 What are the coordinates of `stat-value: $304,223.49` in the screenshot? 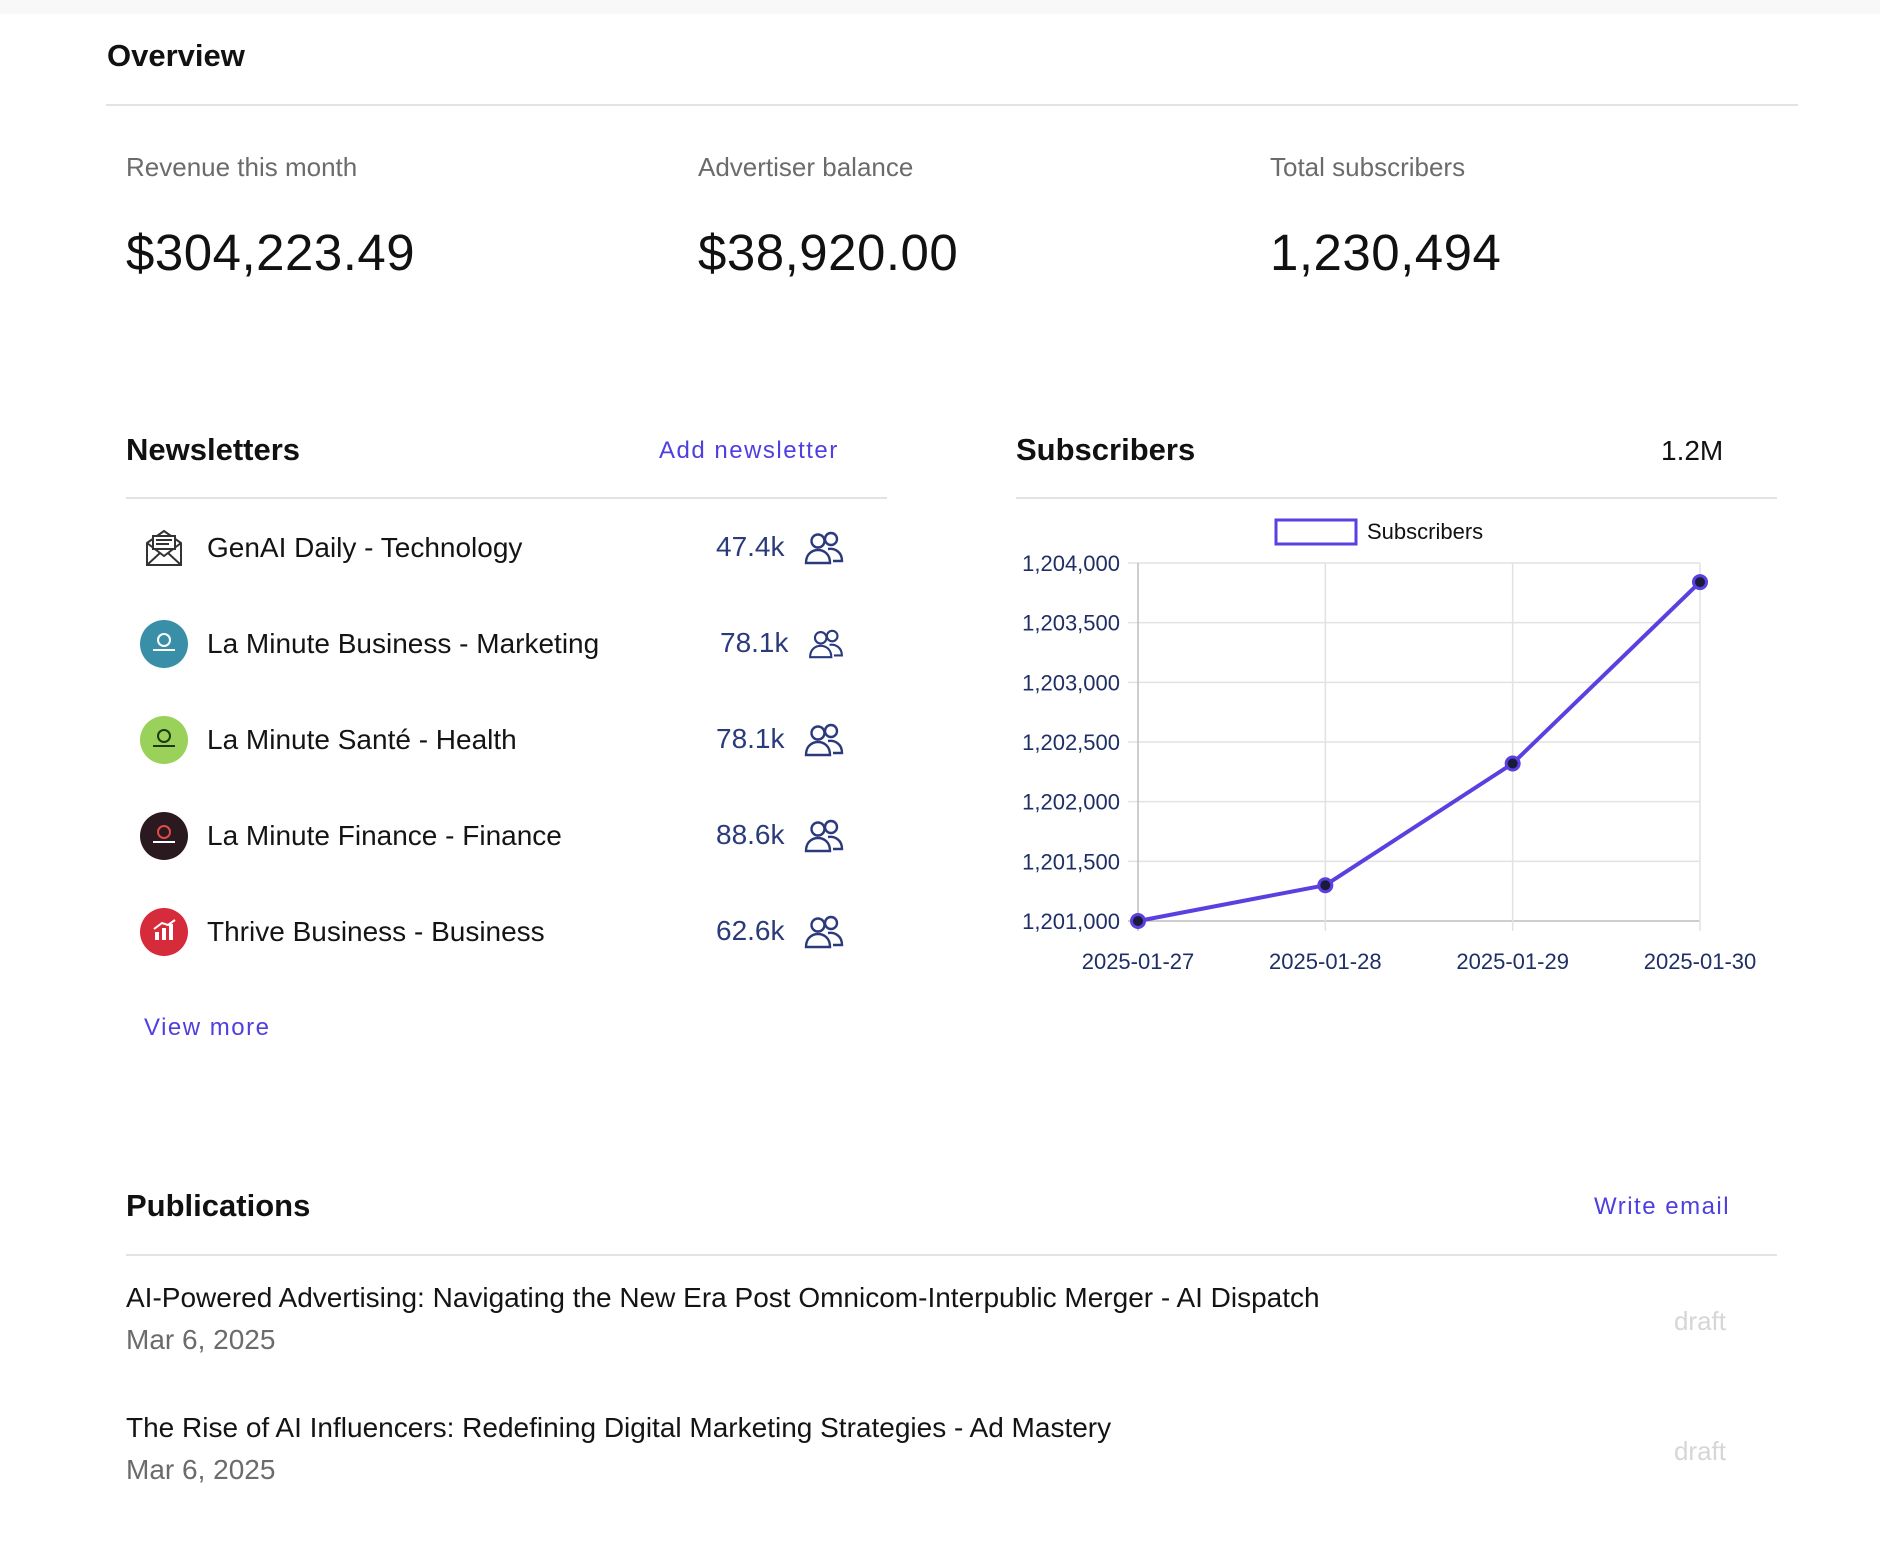 It's located at (271, 252).